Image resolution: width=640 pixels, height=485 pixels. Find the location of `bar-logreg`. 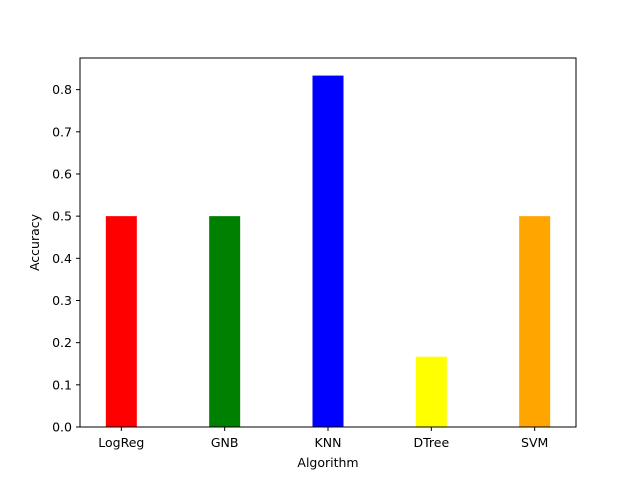

bar-logreg is located at coordinates (121, 321).